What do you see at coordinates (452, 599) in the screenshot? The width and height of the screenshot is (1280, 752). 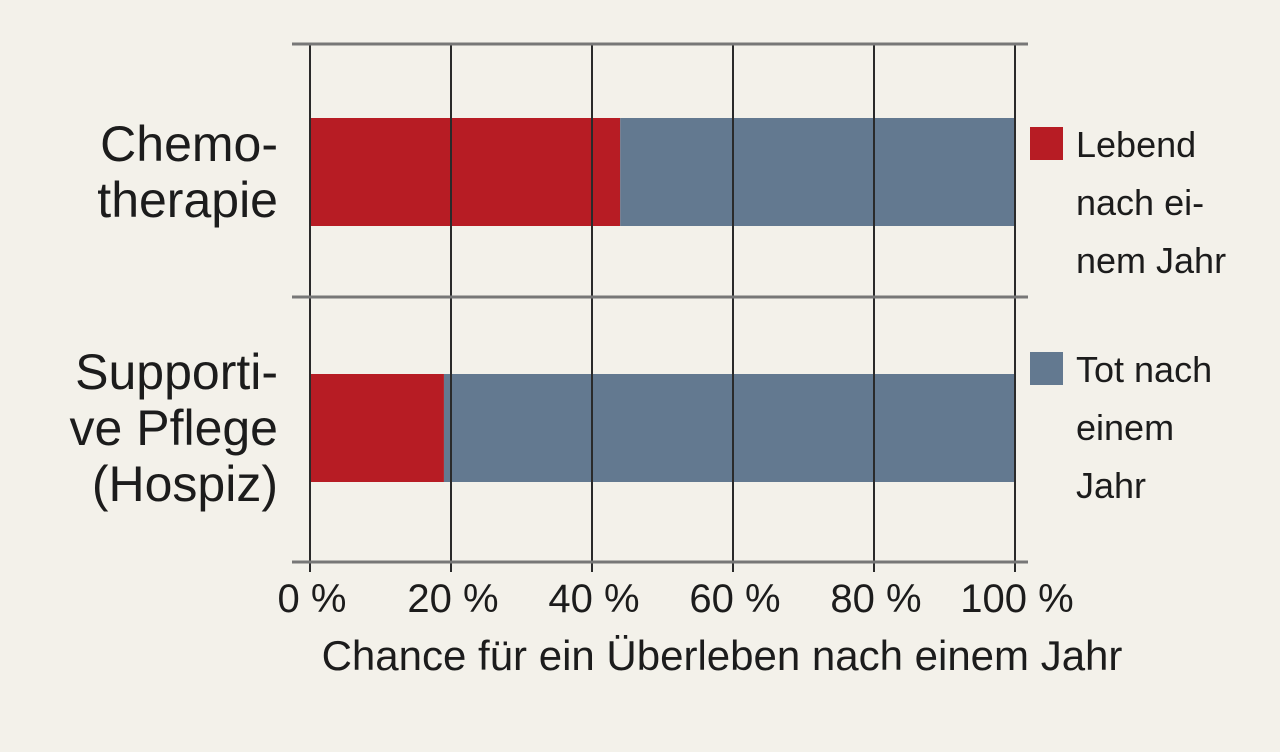 I see `x-tick-label-1: 20 %` at bounding box center [452, 599].